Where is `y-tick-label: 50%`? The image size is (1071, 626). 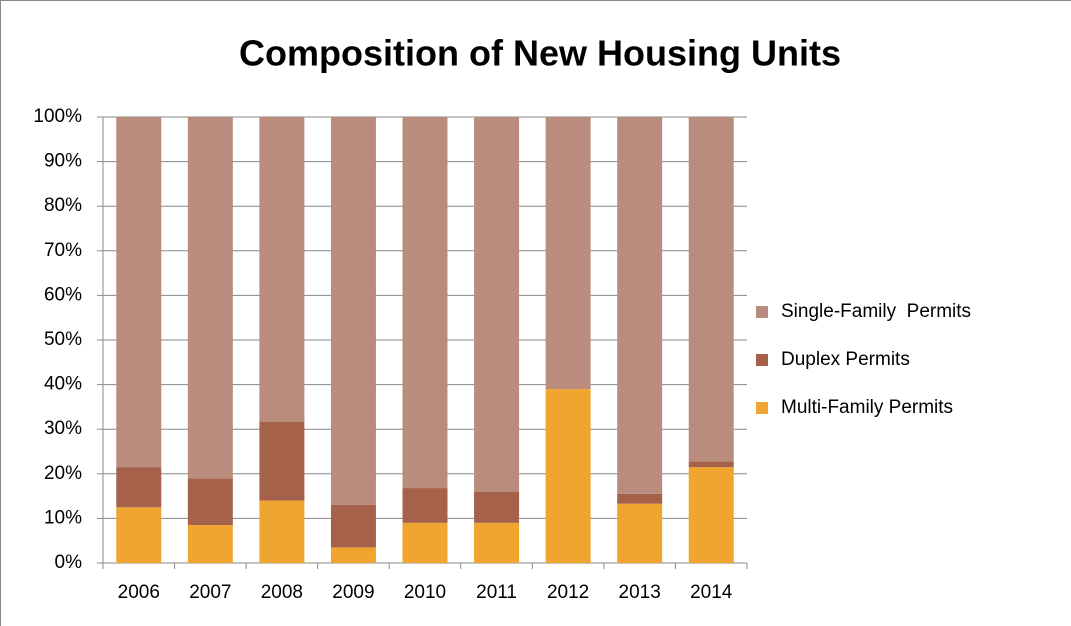 y-tick-label: 50% is located at coordinates (63, 339).